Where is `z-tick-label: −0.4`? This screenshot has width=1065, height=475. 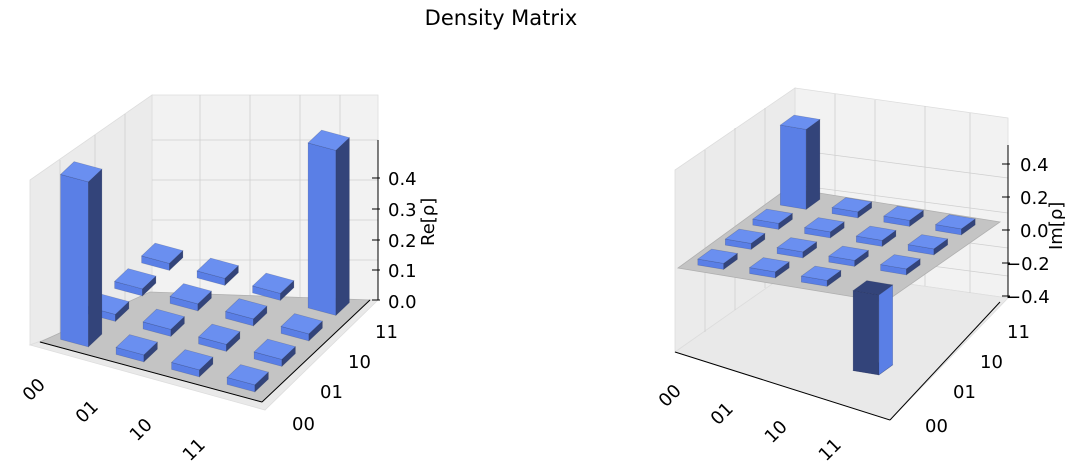 z-tick-label: −0.4 is located at coordinates (1028, 297).